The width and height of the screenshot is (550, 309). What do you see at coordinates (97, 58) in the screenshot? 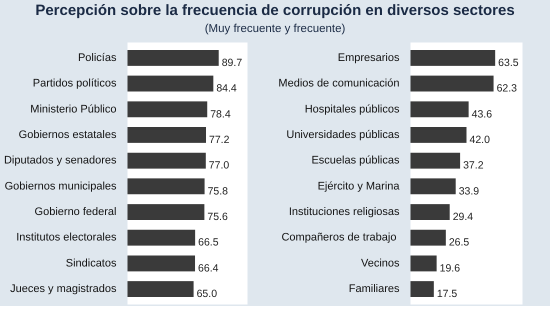
I see `y-tick-label: Policías` at bounding box center [97, 58].